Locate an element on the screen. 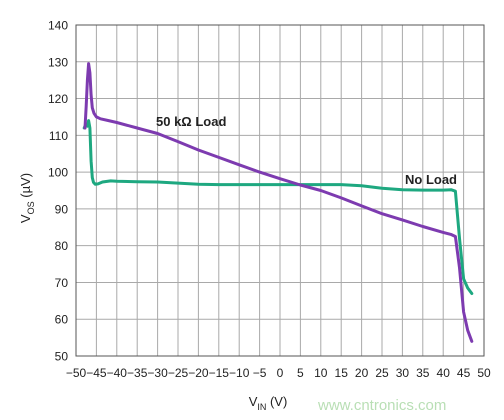 Image resolution: width=504 pixels, height=420 pixels. y-axis-label: VOS (µV) is located at coordinates (27, 198).